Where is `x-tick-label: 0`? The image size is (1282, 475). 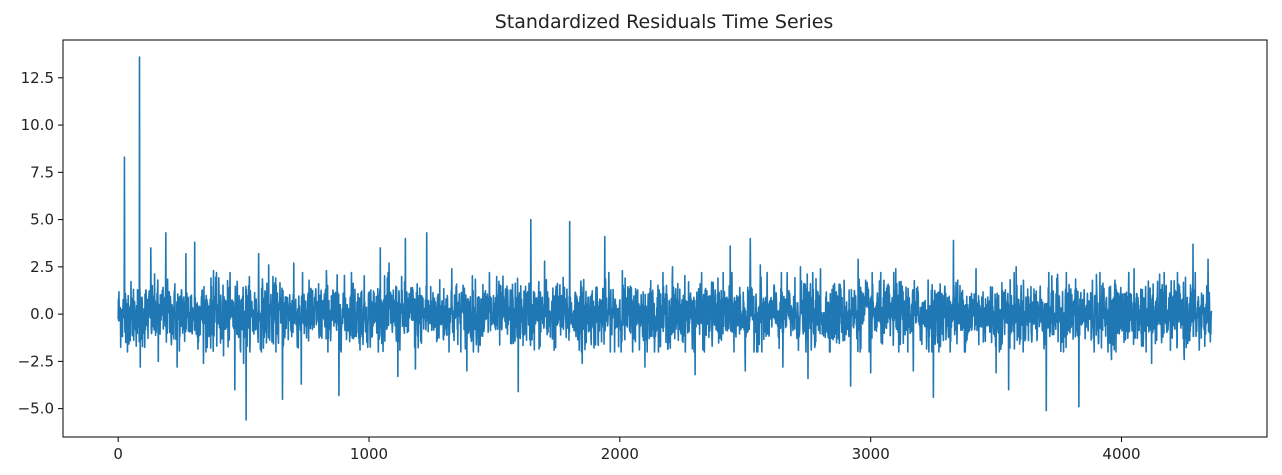
x-tick-label: 0 is located at coordinates (118, 454).